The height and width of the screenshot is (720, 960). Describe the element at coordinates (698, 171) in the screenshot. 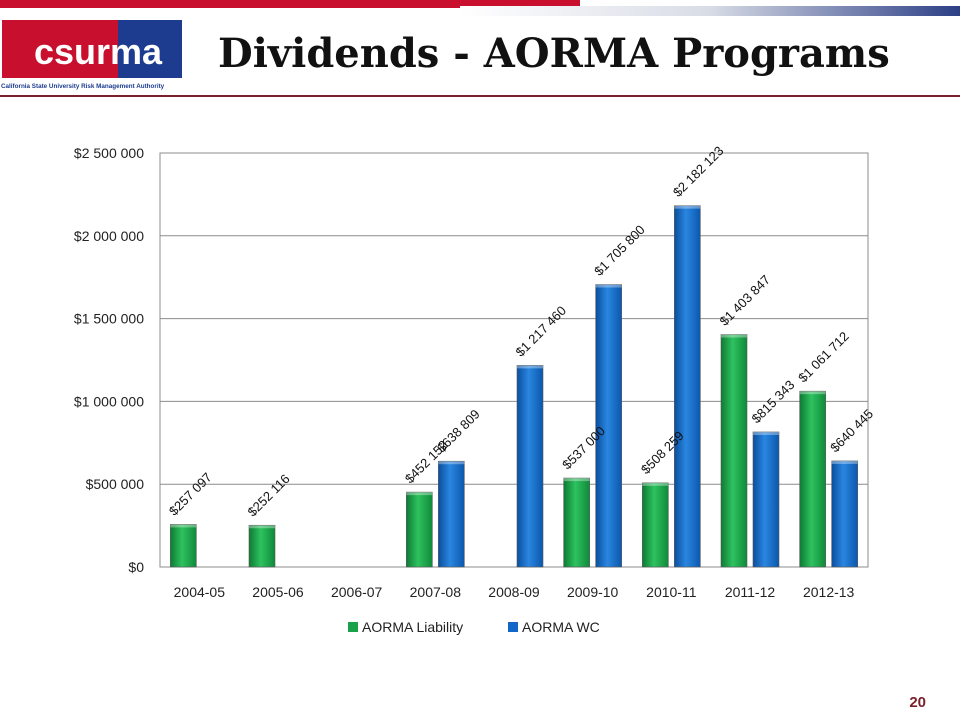

I see `data-label: $2 182 123` at that location.